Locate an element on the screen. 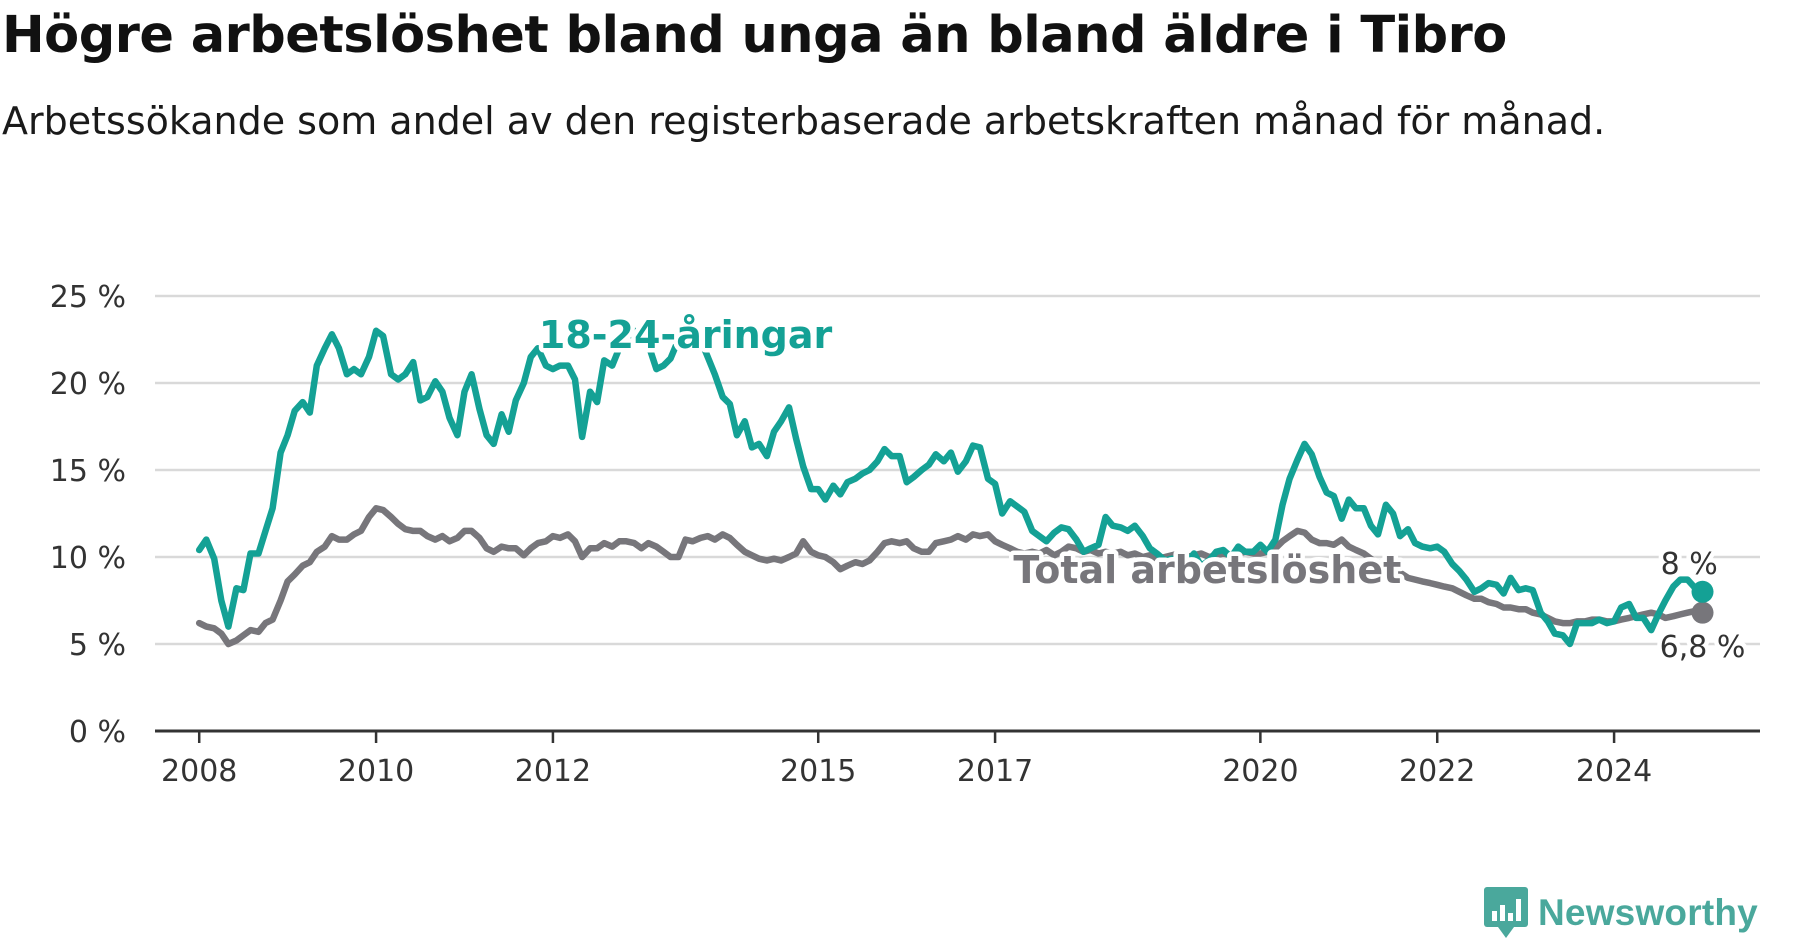 This screenshot has width=1800, height=948. brand-logo: Newsworthy is located at coordinates (1620, 913).